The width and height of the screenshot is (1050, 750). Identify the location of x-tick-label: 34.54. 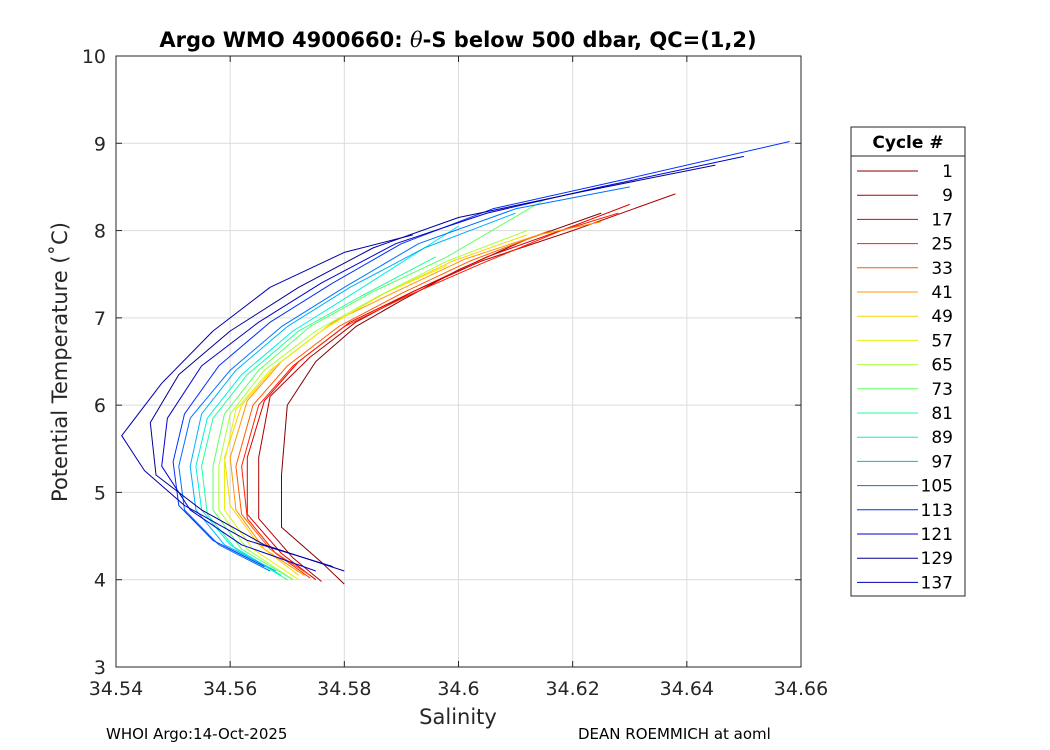
(116, 689).